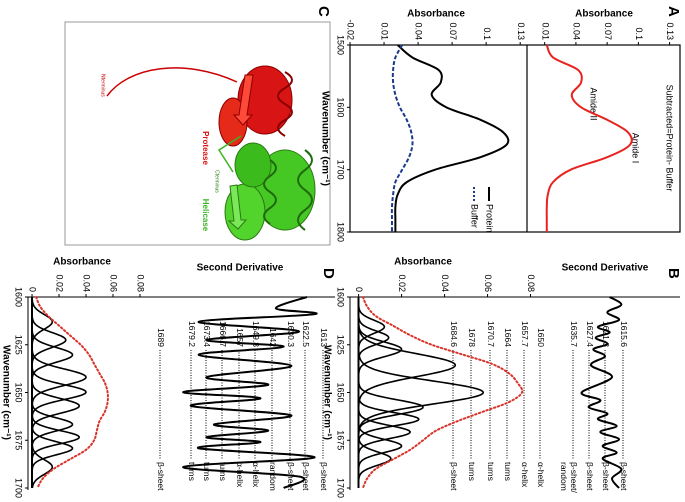  What do you see at coordinates (351, 29) in the screenshot?
I see `y-tick-label: -0.02` at bounding box center [351, 29].